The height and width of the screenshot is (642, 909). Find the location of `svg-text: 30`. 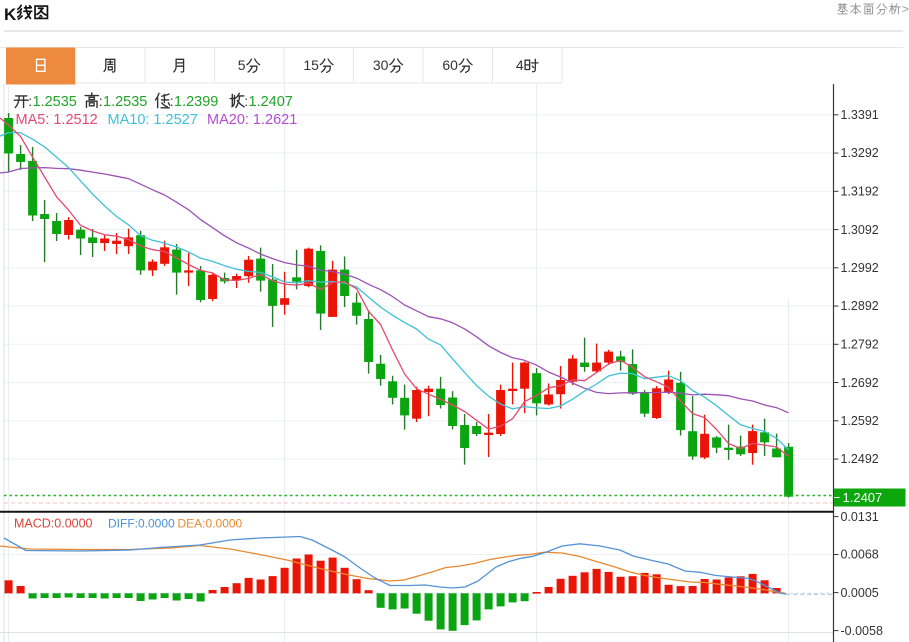

svg-text: 30 is located at coordinates (381, 65).